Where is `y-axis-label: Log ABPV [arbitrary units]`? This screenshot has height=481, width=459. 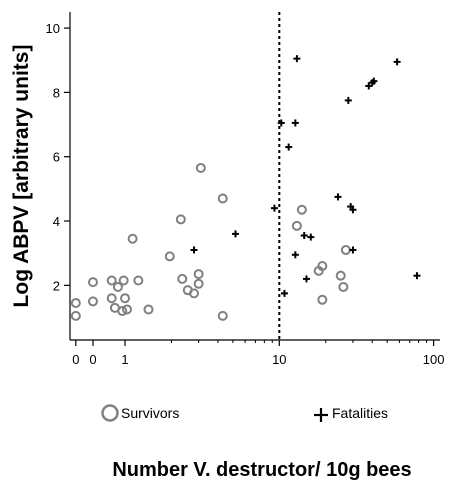
y-axis-label: Log ABPV [arbitrary units] is located at coordinates (21, 176).